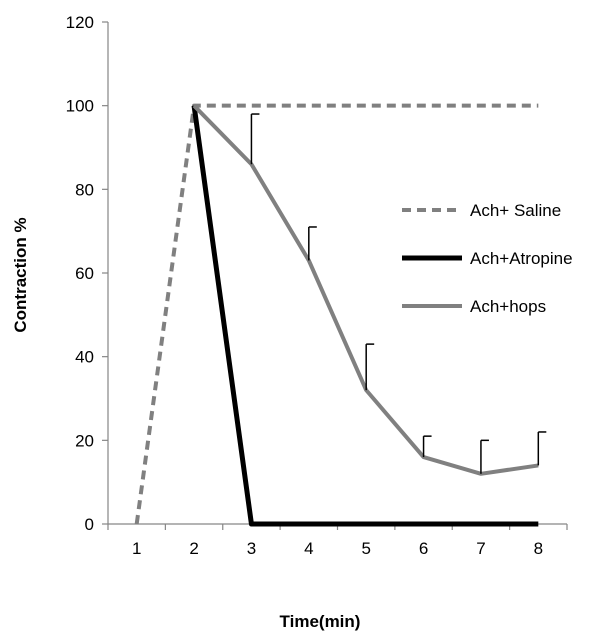 This screenshot has height=640, width=611. Describe the element at coordinates (84, 273) in the screenshot. I see `y-tick-label: 60` at that location.